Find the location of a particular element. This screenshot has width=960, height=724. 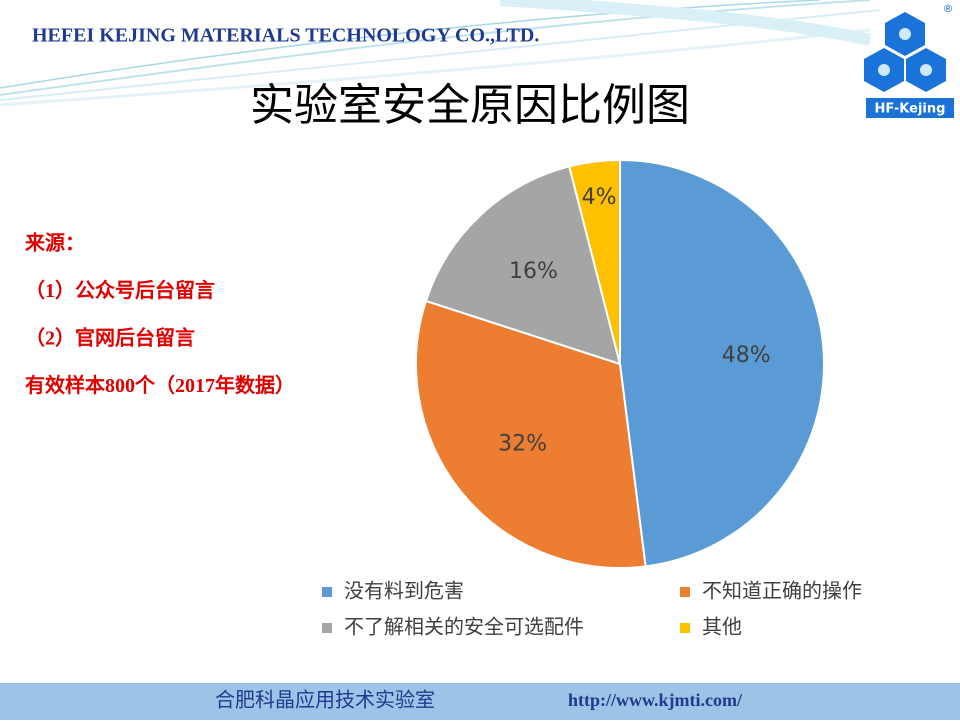

header-swoosh is located at coordinates (440, 53).